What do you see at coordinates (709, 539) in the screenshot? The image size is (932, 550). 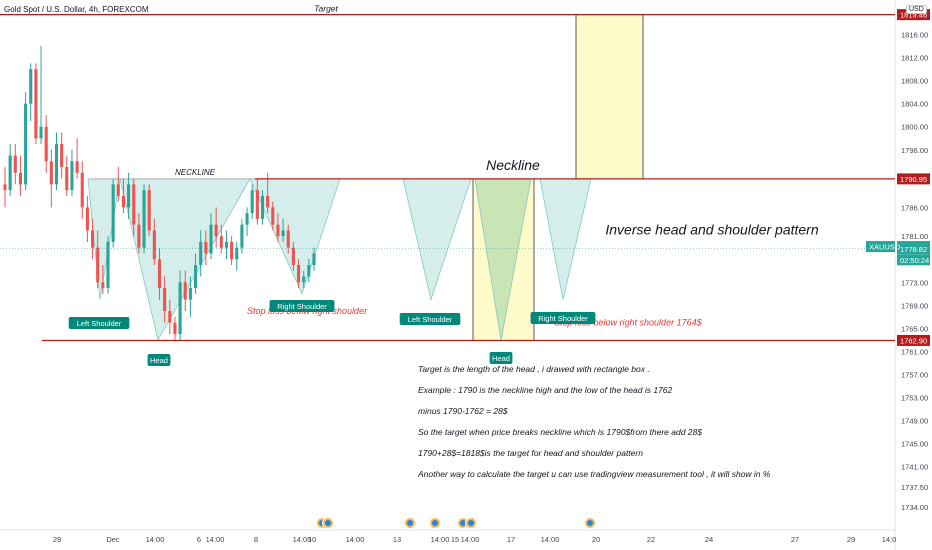 I see `time-tick-label: 24` at bounding box center [709, 539].